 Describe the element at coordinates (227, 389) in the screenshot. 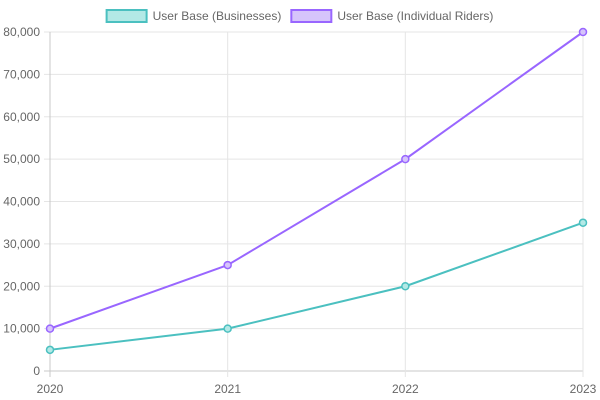

I see `x-tick-label: 2021` at that location.